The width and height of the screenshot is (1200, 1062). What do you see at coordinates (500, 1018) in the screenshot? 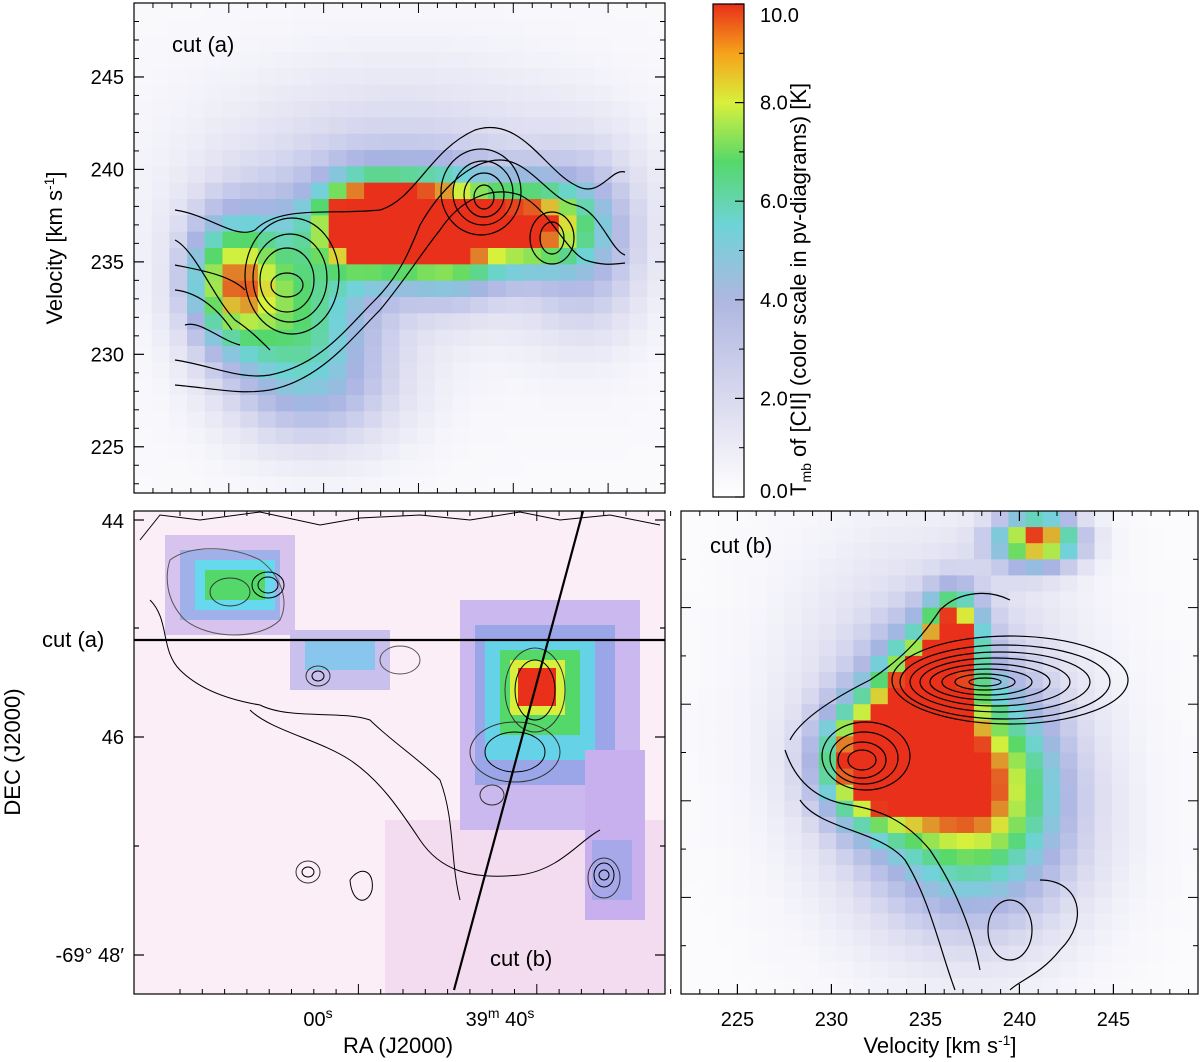
I see `map-xtick-label: 39m 40s` at bounding box center [500, 1018].